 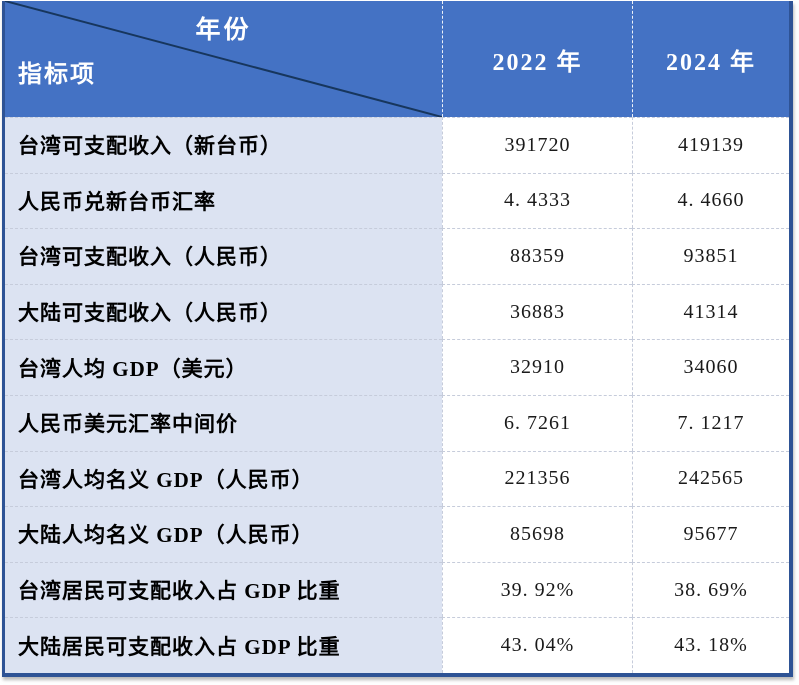 What do you see at coordinates (537, 145) in the screenshot?
I see `cell-2022: 391720` at bounding box center [537, 145].